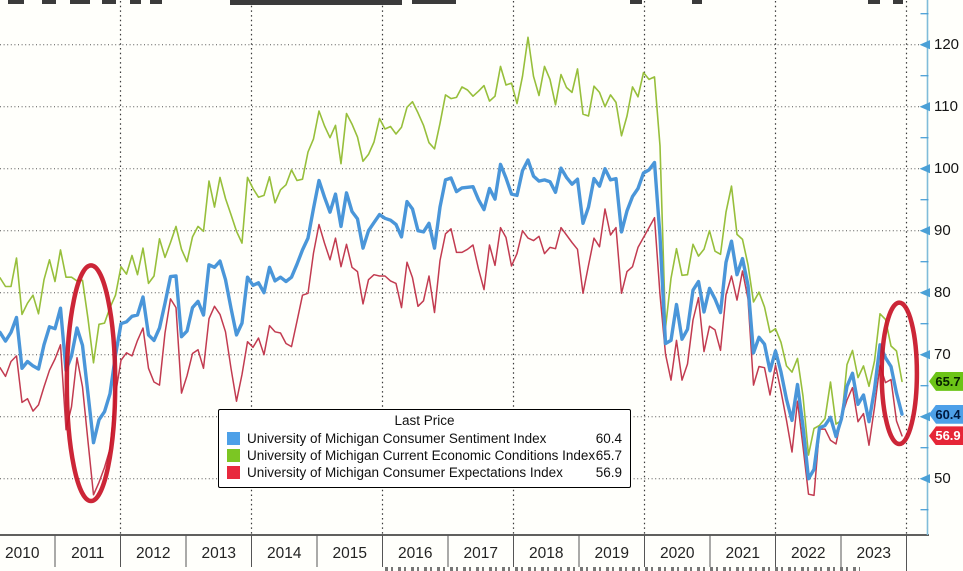 Image resolution: width=963 pixels, height=571 pixels. I want to click on x-axis-year-label: 2022, so click(808, 553).